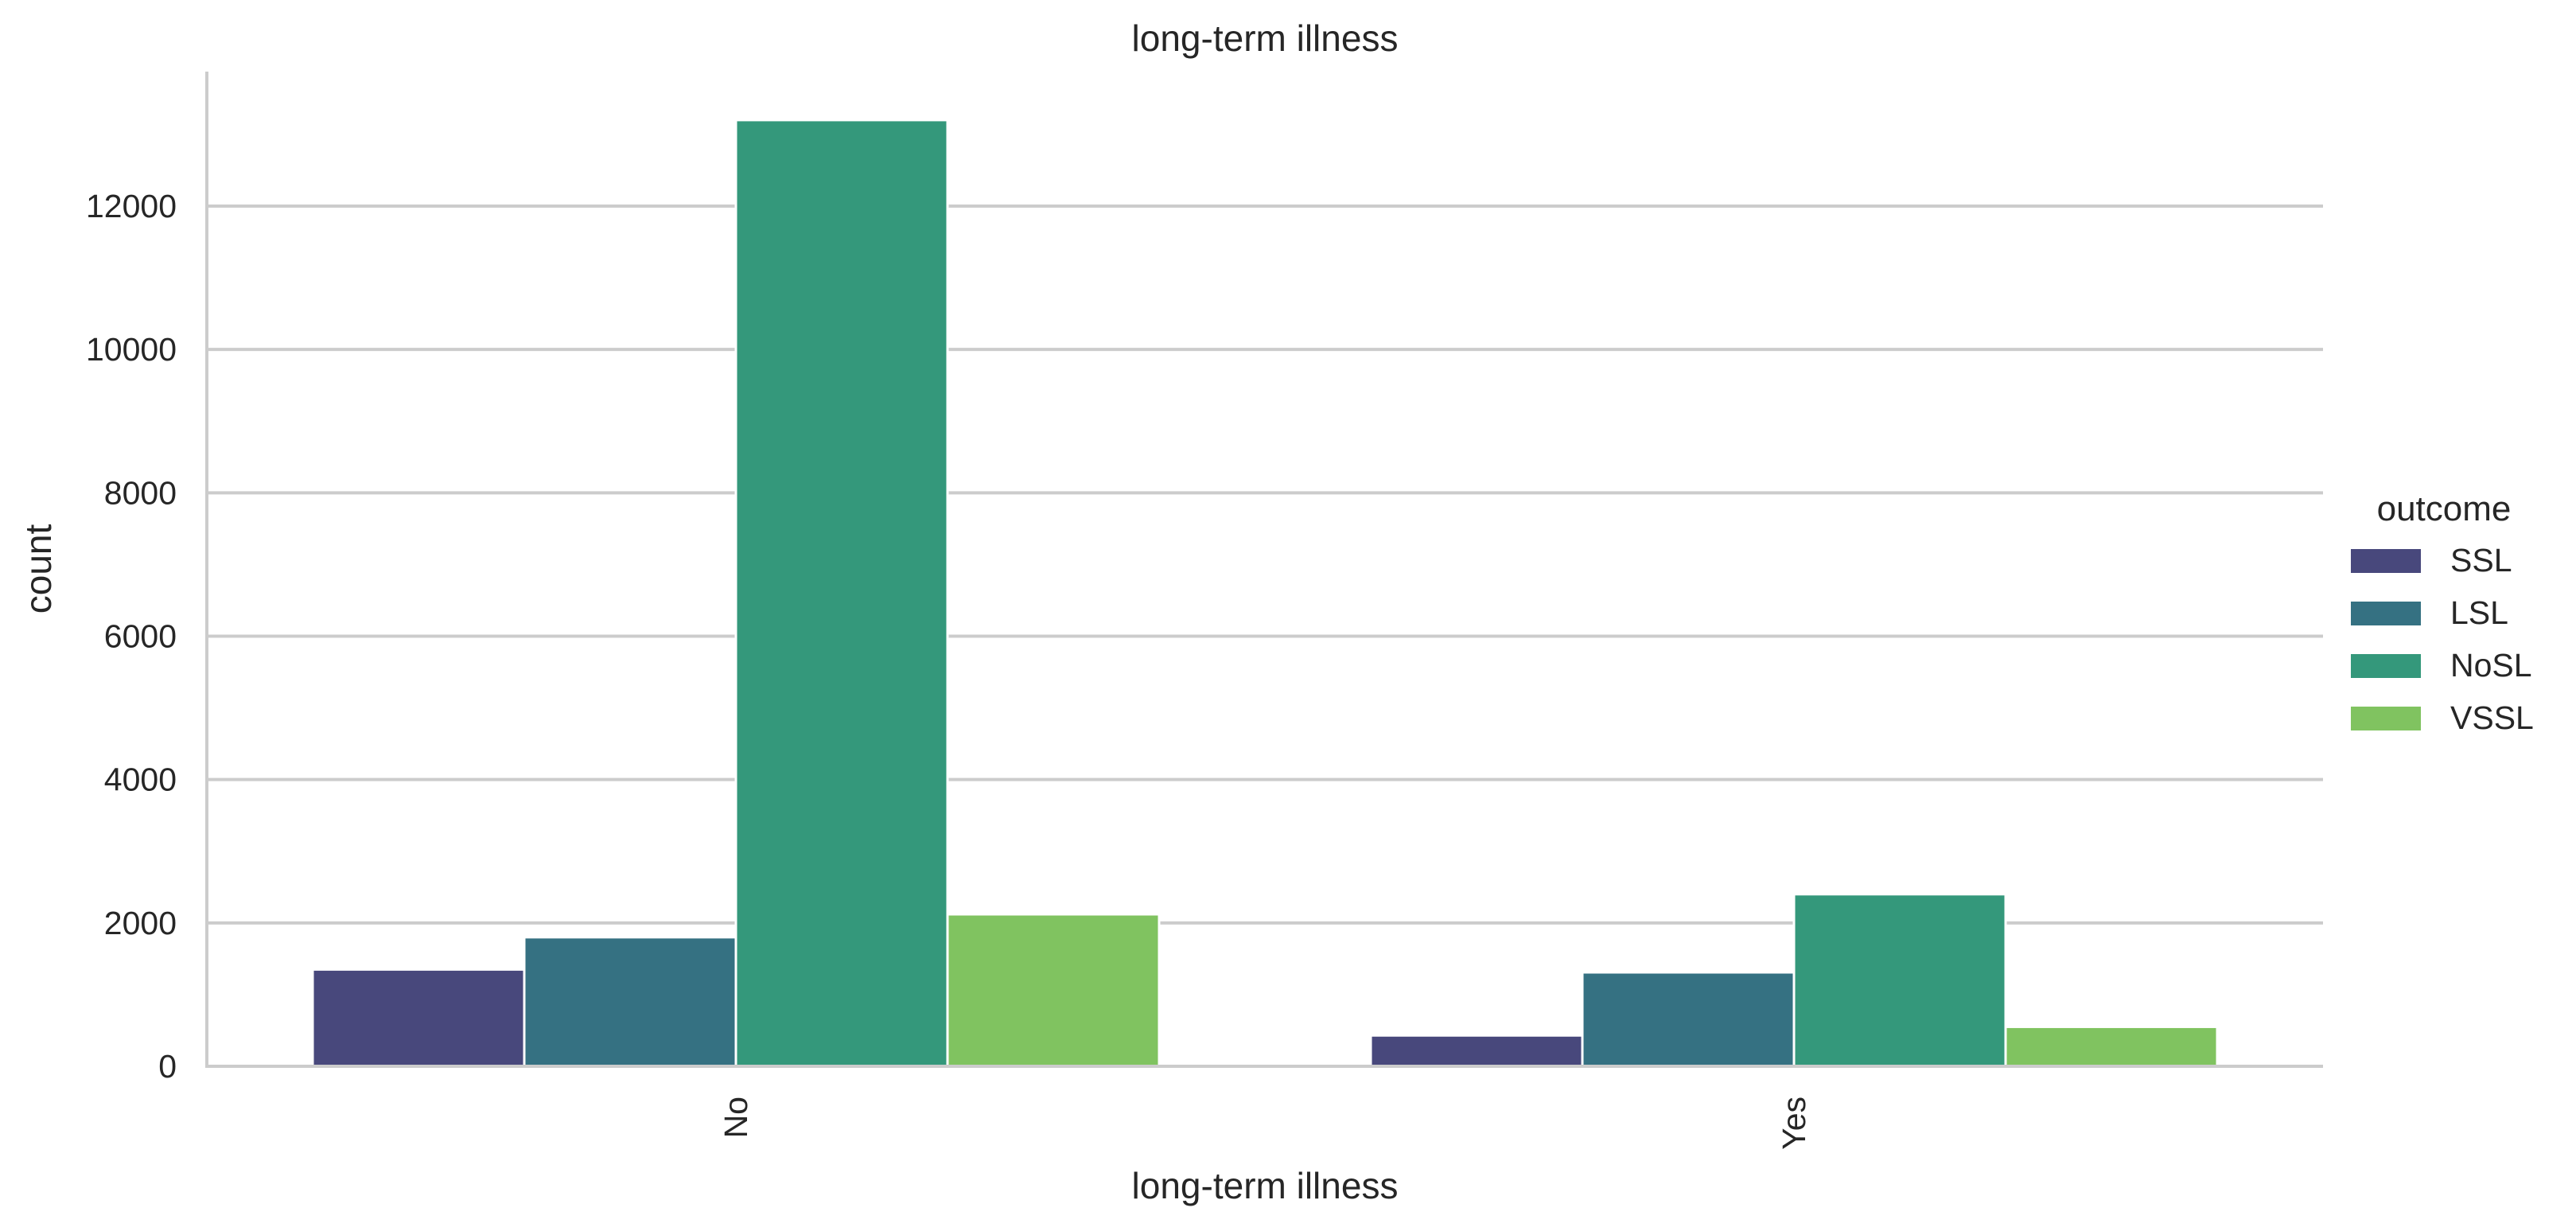  I want to click on legend: outcome SSL LSL NoSL VSSL, so click(2443, 612).